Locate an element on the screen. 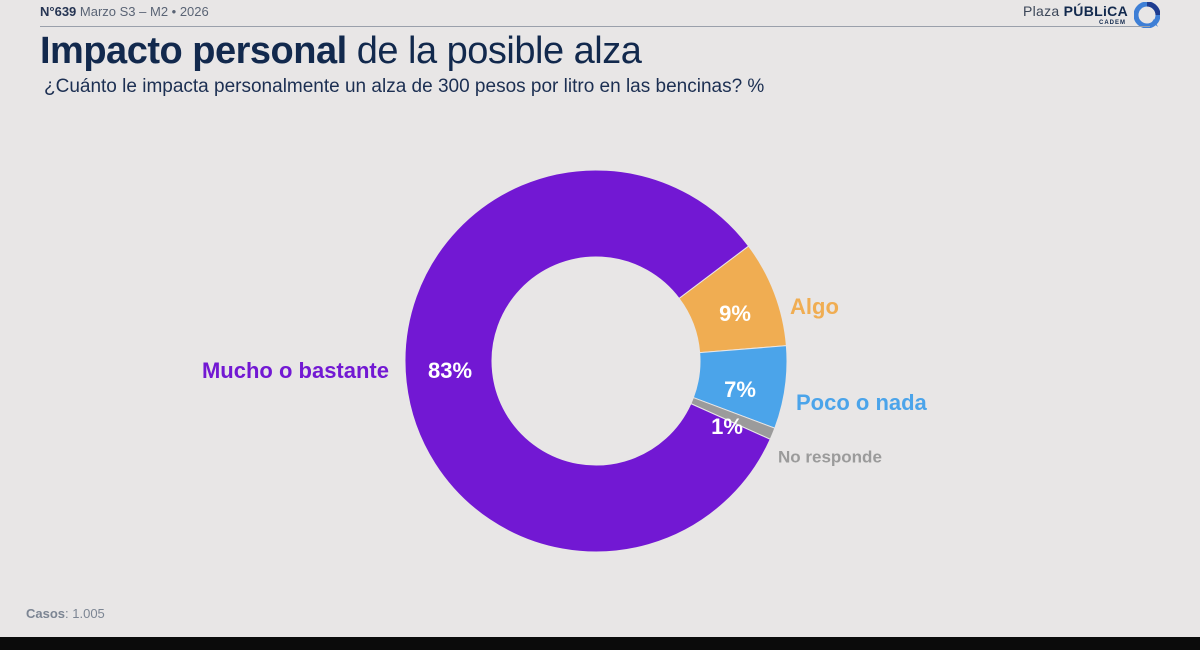 The height and width of the screenshot is (650, 1200). value-label-mucho-o-bastante: 83% is located at coordinates (450, 370).